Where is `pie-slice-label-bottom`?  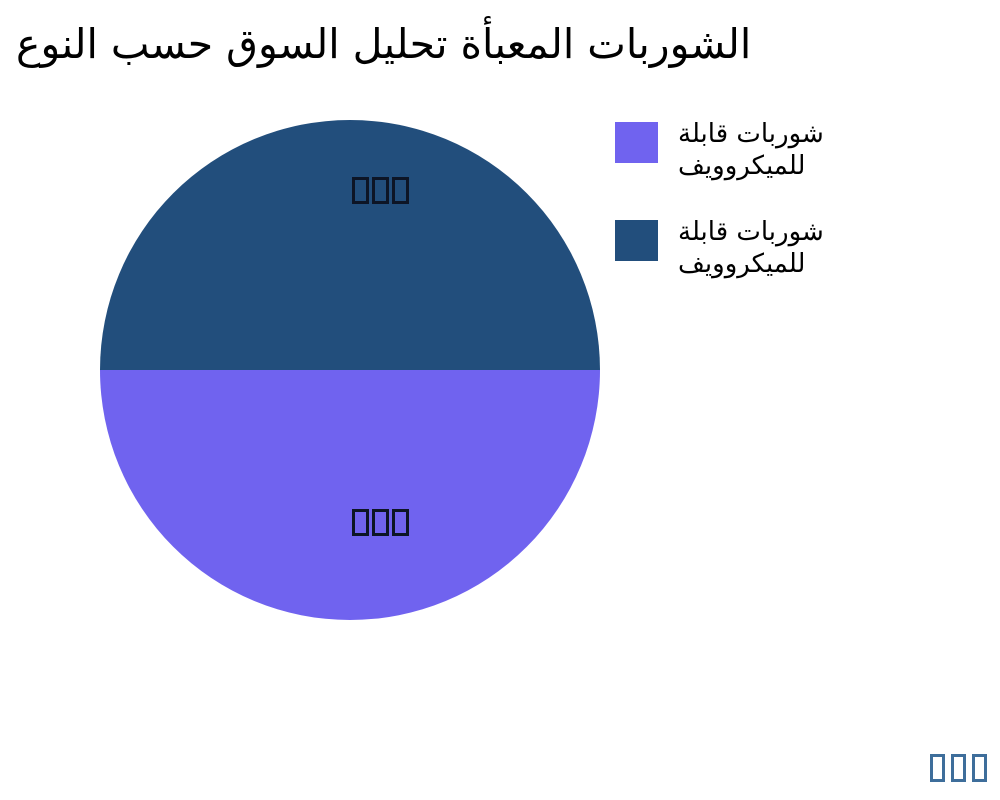
pie-slice-label-bottom is located at coordinates (380, 522).